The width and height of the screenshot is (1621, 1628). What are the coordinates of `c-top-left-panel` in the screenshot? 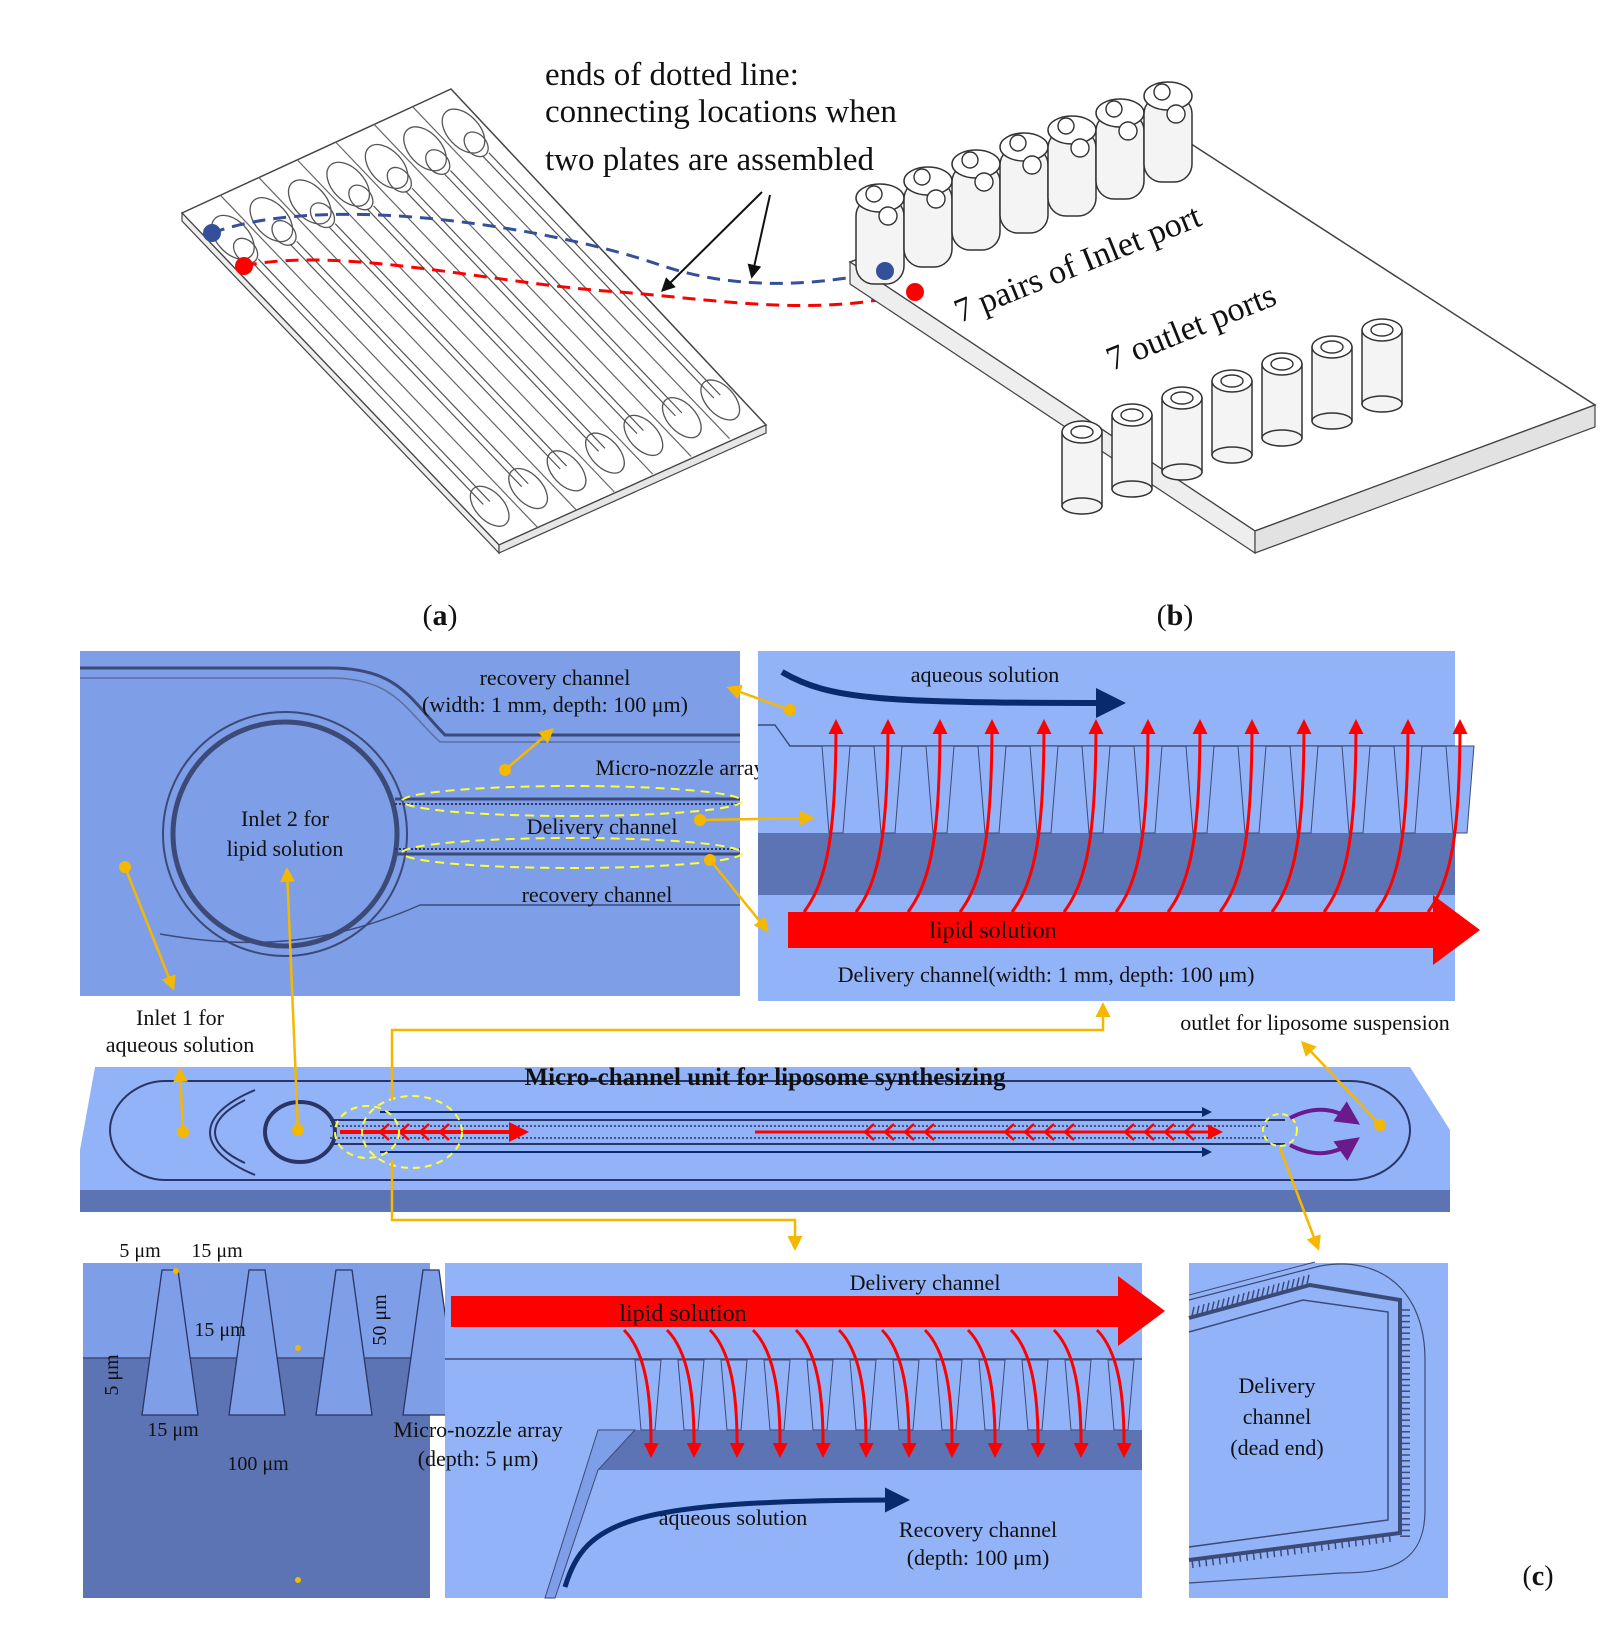 It's located at (411, 823).